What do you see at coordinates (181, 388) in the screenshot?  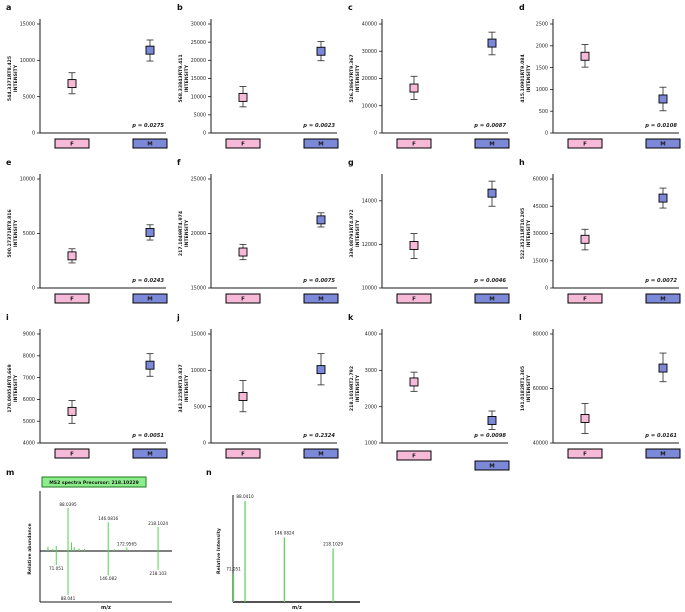 I see `y-axis-label-id: 343.2258RT10.837` at bounding box center [181, 388].